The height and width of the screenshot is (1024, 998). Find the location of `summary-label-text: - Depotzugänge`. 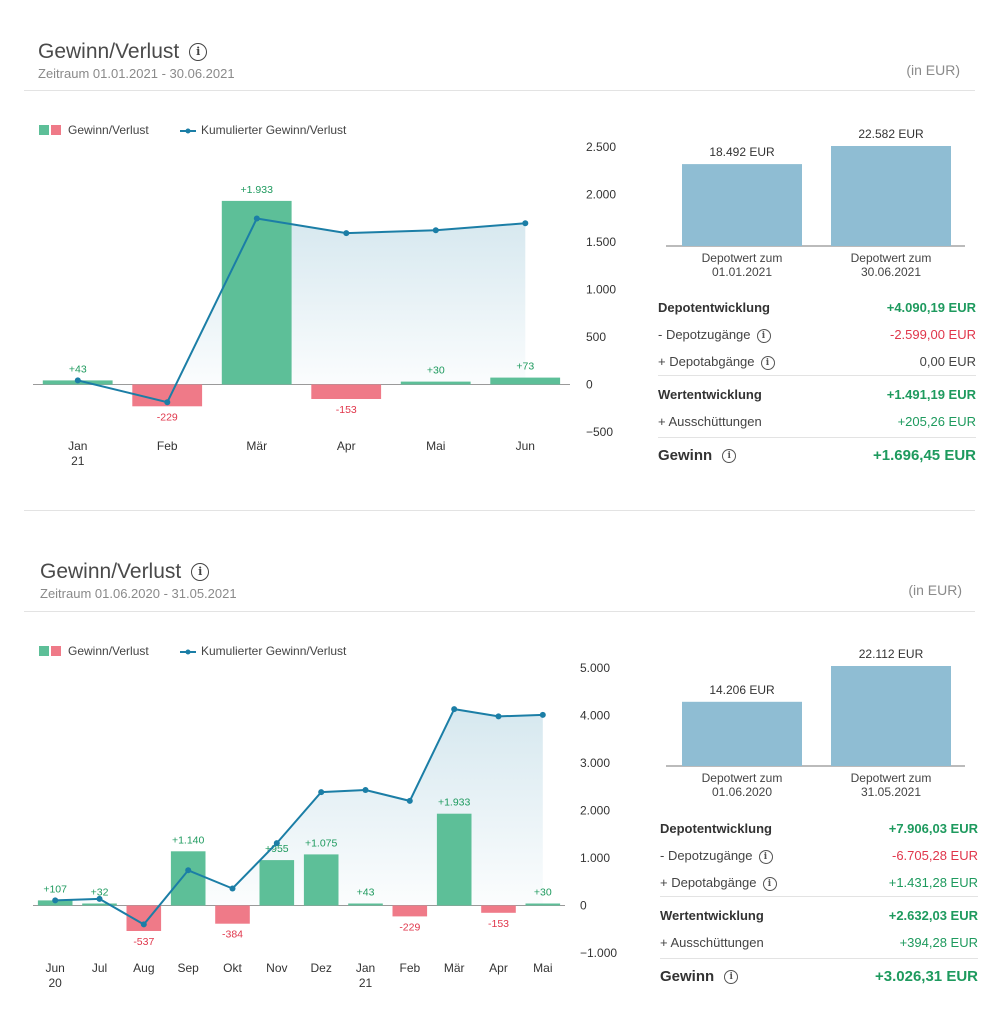

summary-label-text: - Depotzugänge is located at coordinates (704, 334).